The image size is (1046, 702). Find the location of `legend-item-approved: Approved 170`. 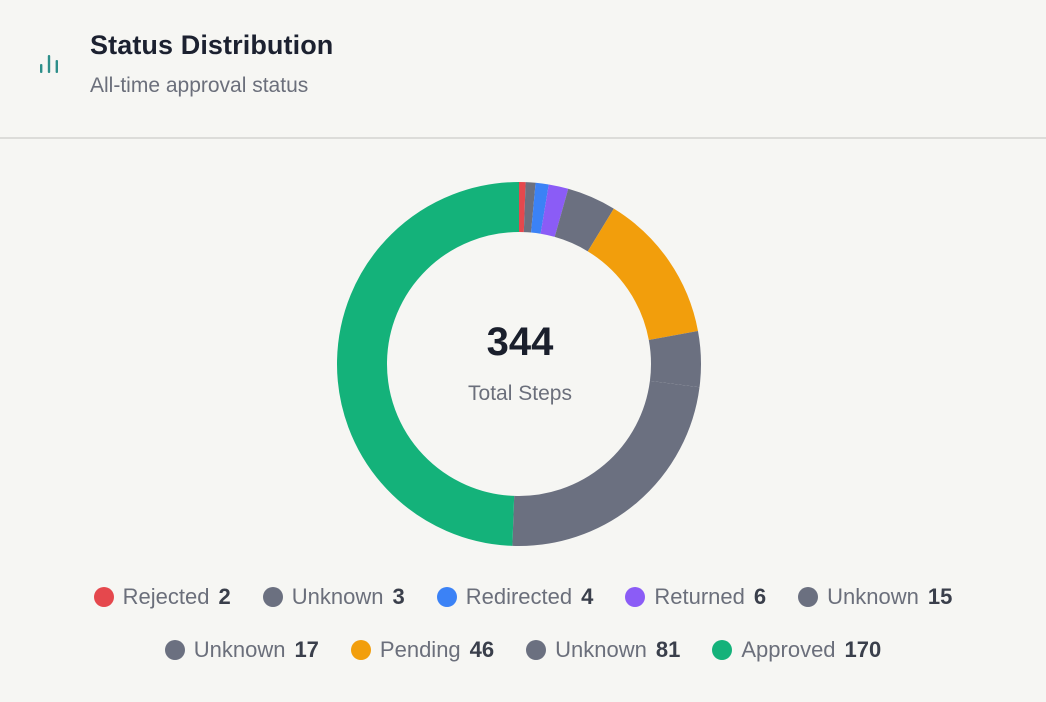

legend-item-approved: Approved 170 is located at coordinates (796, 650).